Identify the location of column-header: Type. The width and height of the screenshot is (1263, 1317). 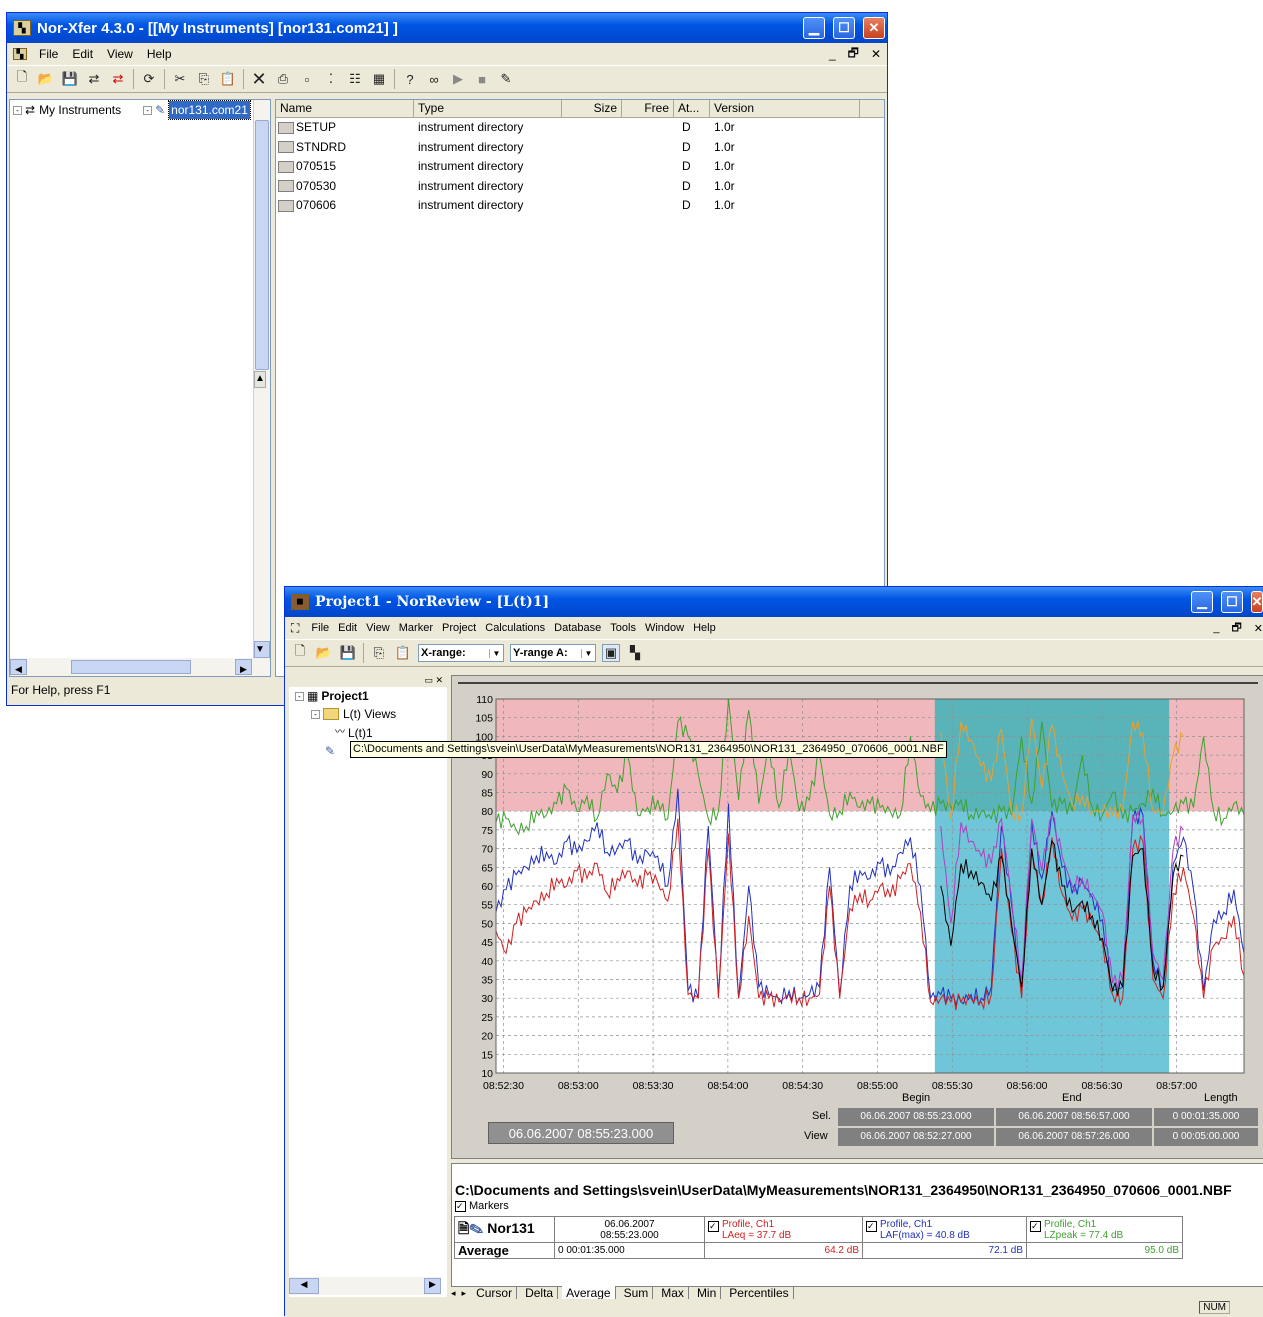
(488, 108).